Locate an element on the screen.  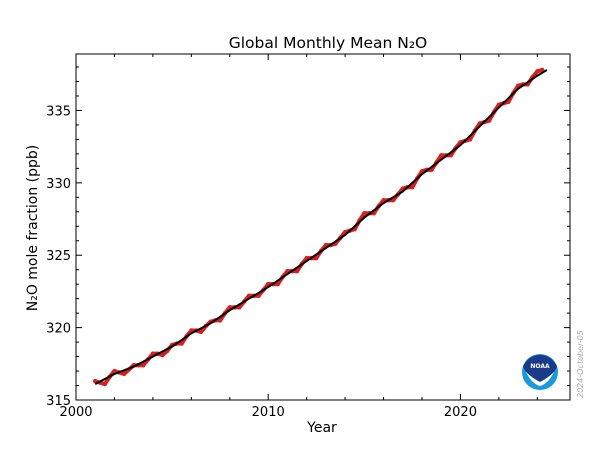
chart-title: Global Monthly Mean N₂O is located at coordinates (328, 43).